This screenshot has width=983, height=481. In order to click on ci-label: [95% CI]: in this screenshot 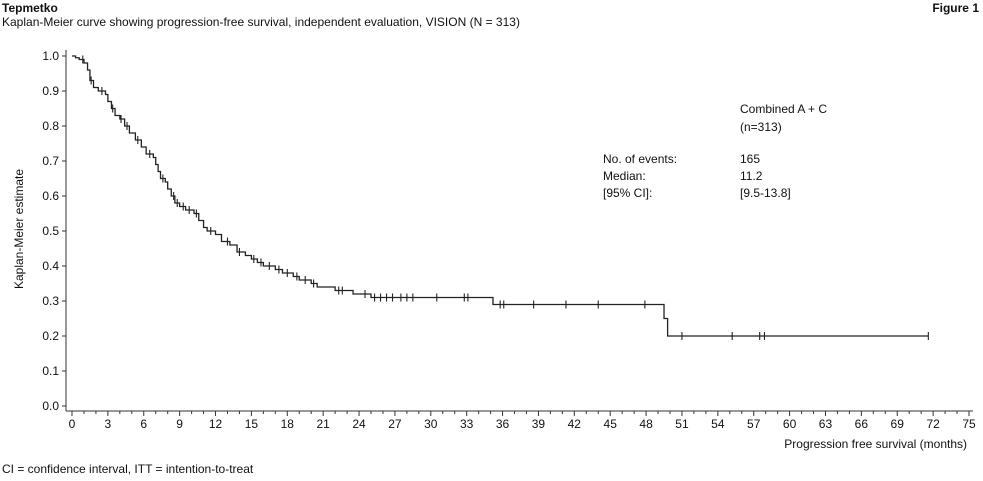, I will do `click(627, 193)`.